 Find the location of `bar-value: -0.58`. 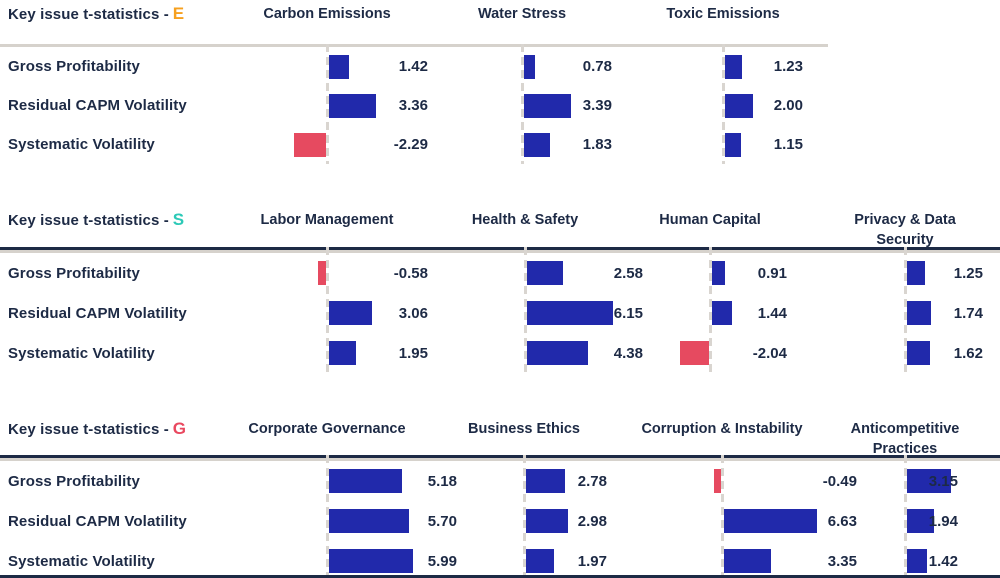

bar-value: -0.58 is located at coordinates (410, 273).